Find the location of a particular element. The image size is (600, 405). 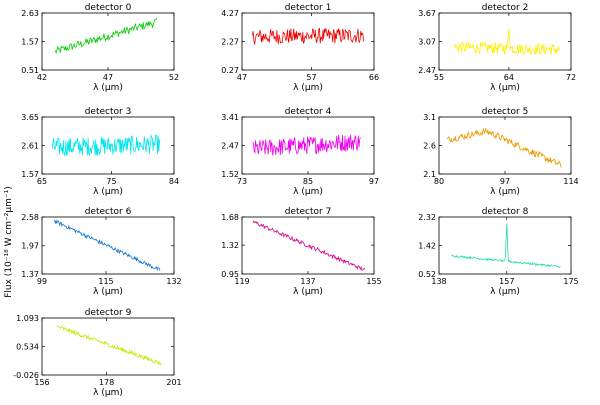

panel-title: detector 0 is located at coordinates (108, 8).